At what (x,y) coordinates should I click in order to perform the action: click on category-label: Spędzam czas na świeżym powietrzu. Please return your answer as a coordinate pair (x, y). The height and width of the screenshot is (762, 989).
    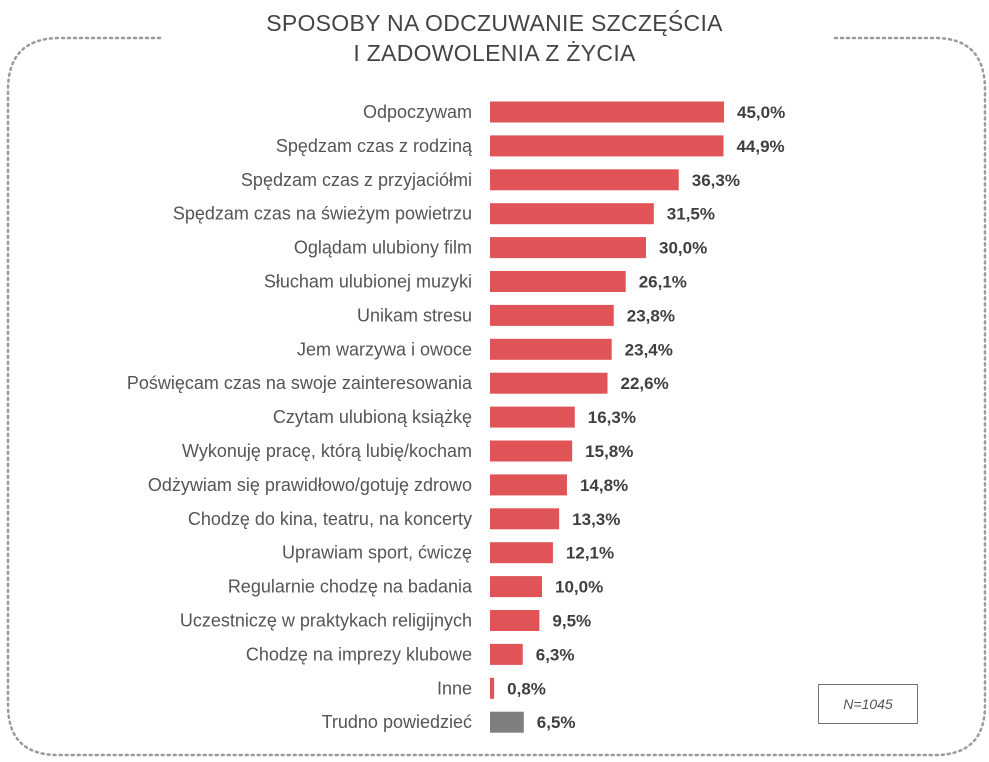
    Looking at the image, I should click on (322, 214).